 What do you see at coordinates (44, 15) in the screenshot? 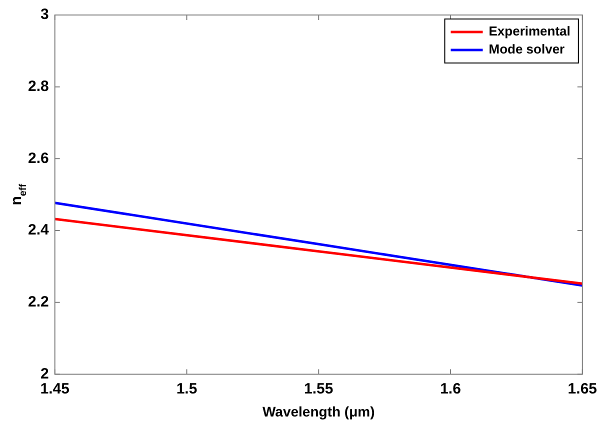
I see `y-tick-label: 3` at bounding box center [44, 15].